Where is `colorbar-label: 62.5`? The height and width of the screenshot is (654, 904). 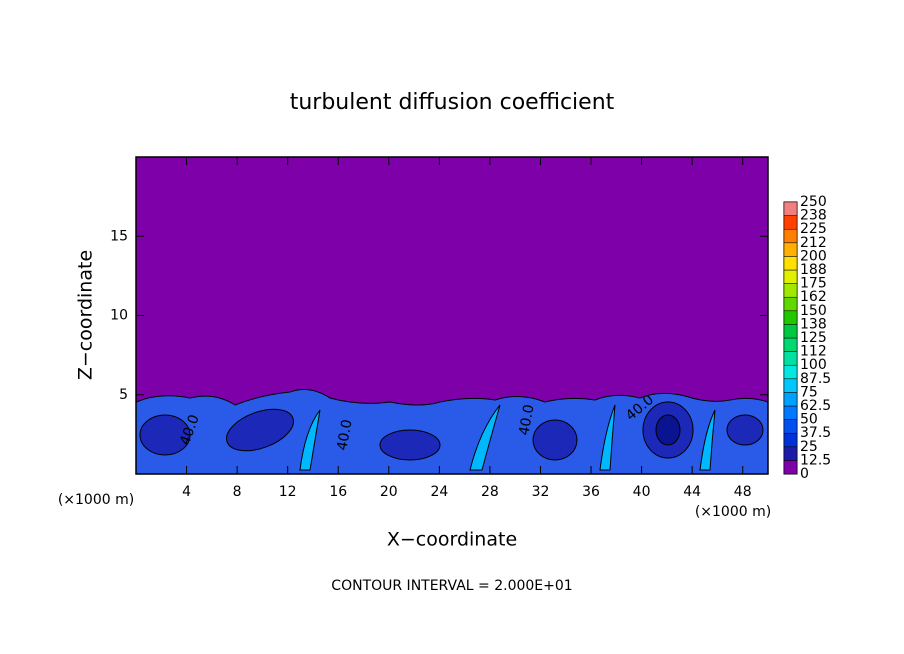
colorbar-label: 62.5 is located at coordinates (815, 406).